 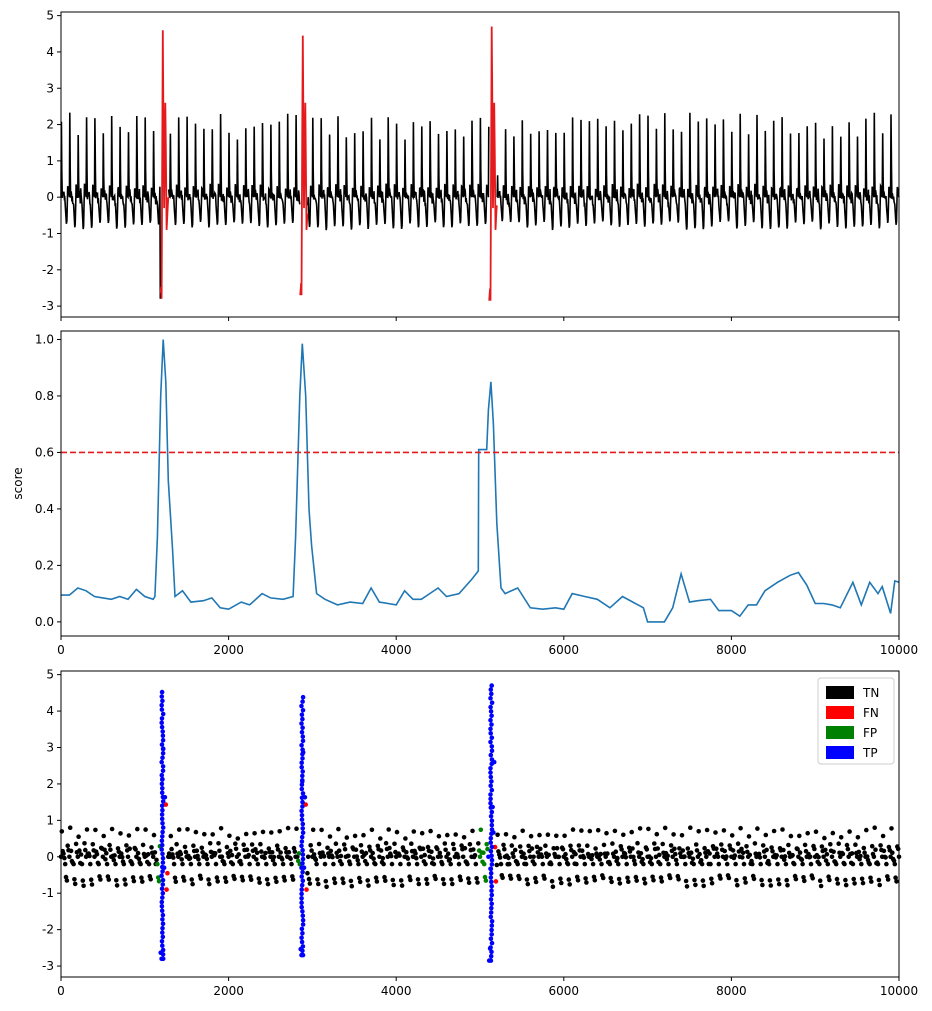 What do you see at coordinates (44, 396) in the screenshot?
I see `y-tick-label: 0.8` at bounding box center [44, 396].